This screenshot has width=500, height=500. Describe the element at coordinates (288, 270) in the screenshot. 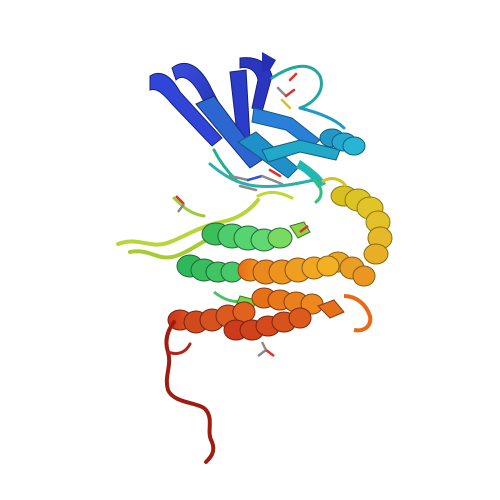

I see `c-lobe-helix-h` at that location.